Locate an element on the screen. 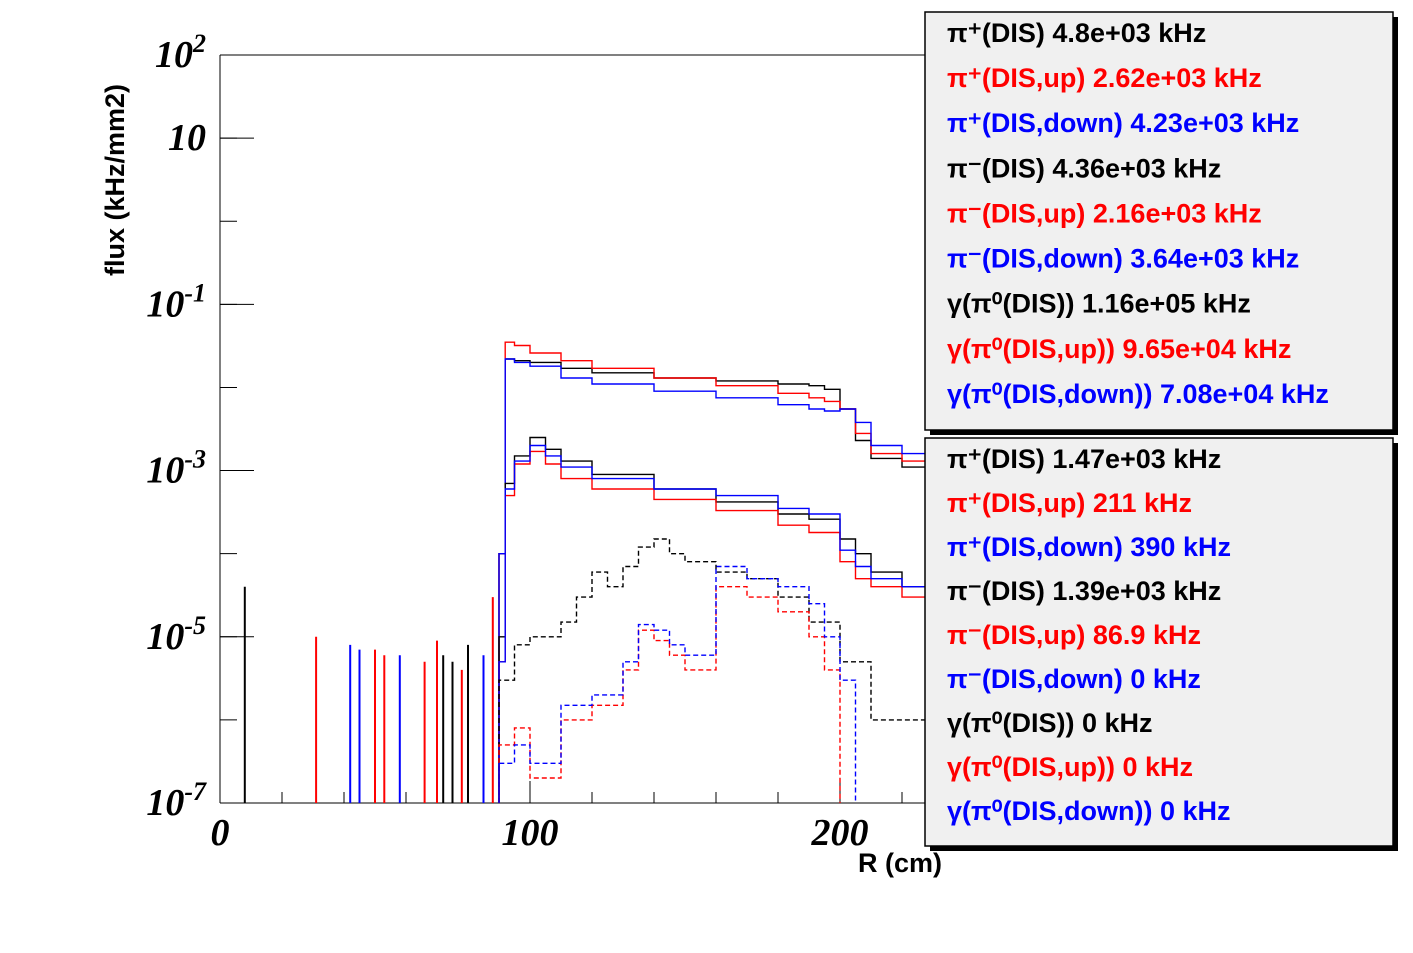 Image resolution: width=1413 pixels, height=953 pixels. x-tick-label: 0 is located at coordinates (220, 833).